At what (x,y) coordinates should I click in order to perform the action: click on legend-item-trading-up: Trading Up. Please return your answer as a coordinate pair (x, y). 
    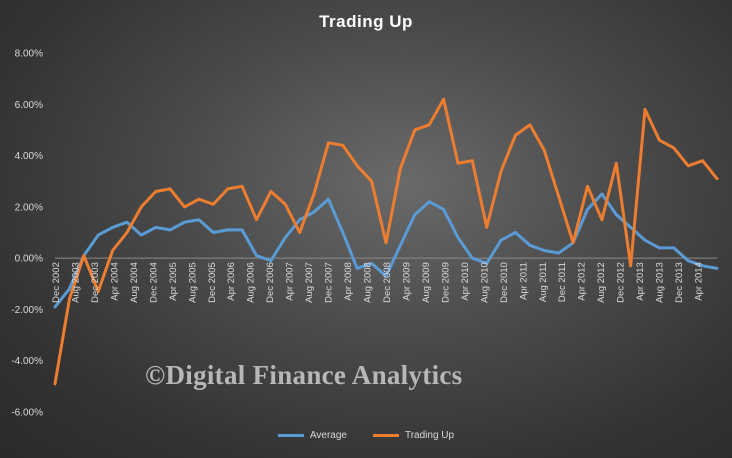
    Looking at the image, I should click on (413, 435).